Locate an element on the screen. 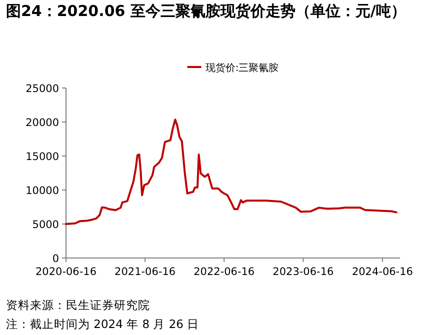 Image resolution: width=426 pixels, height=335 pixels. text: 注：截止时间为 2024 年 8 月 26 日 is located at coordinates (103, 324).